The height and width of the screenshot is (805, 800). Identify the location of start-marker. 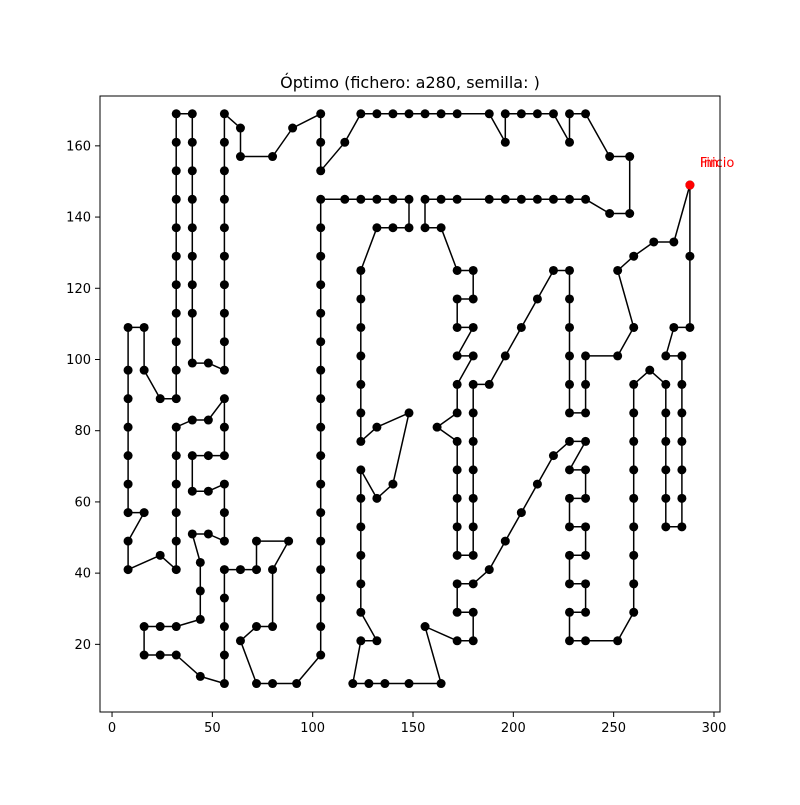
(690, 185).